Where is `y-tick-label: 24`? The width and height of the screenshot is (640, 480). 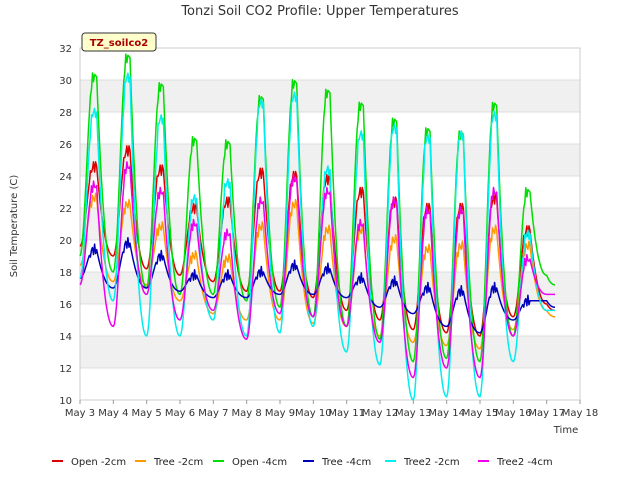
y-tick-label: 24 is located at coordinates (65, 177).